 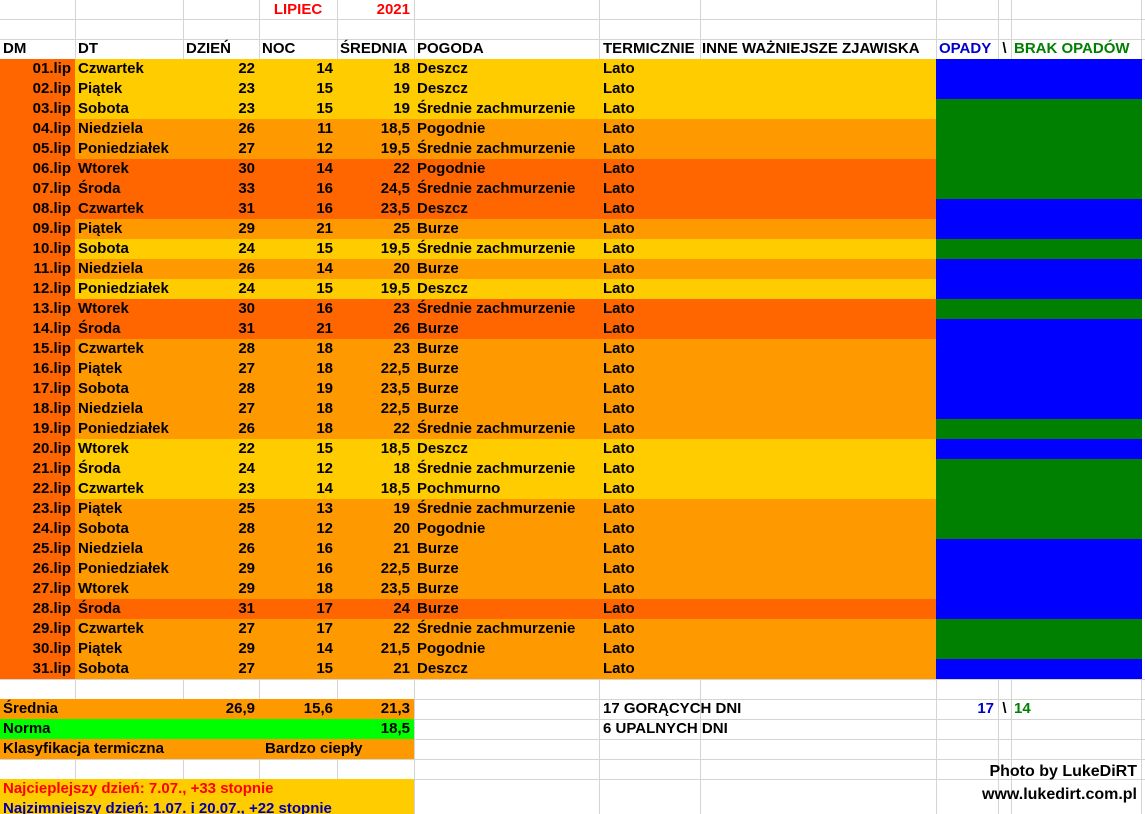 What do you see at coordinates (246, 248) in the screenshot?
I see `cell-day: 24` at bounding box center [246, 248].